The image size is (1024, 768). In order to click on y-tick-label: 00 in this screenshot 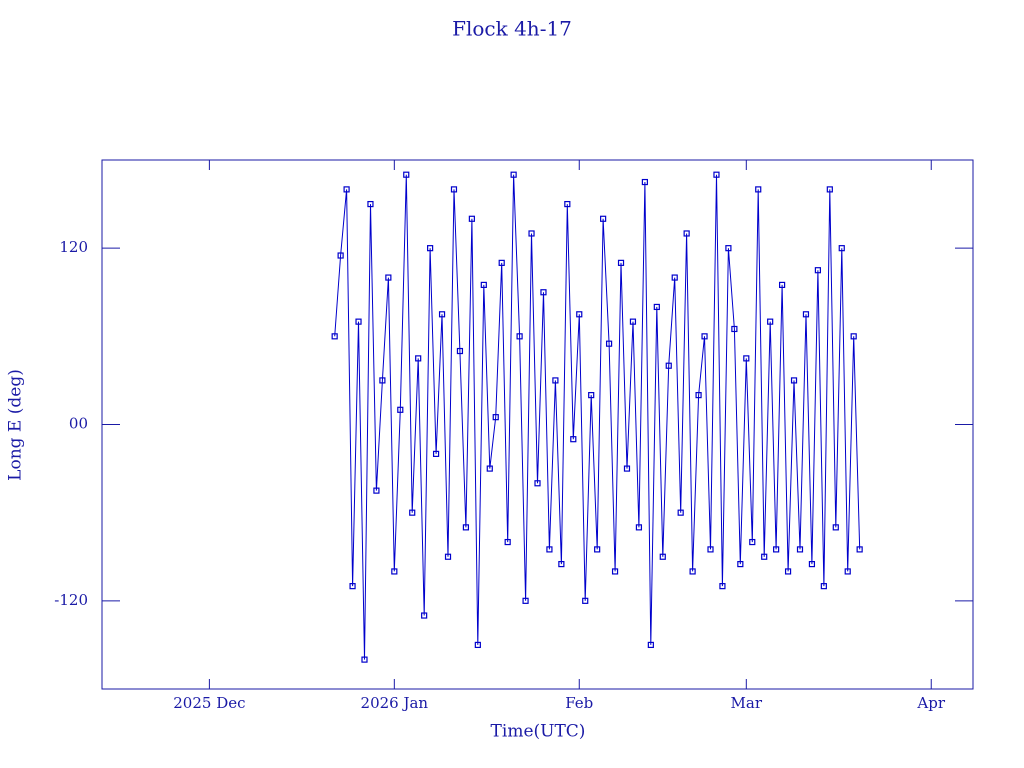, I will do `click(78, 424)`.